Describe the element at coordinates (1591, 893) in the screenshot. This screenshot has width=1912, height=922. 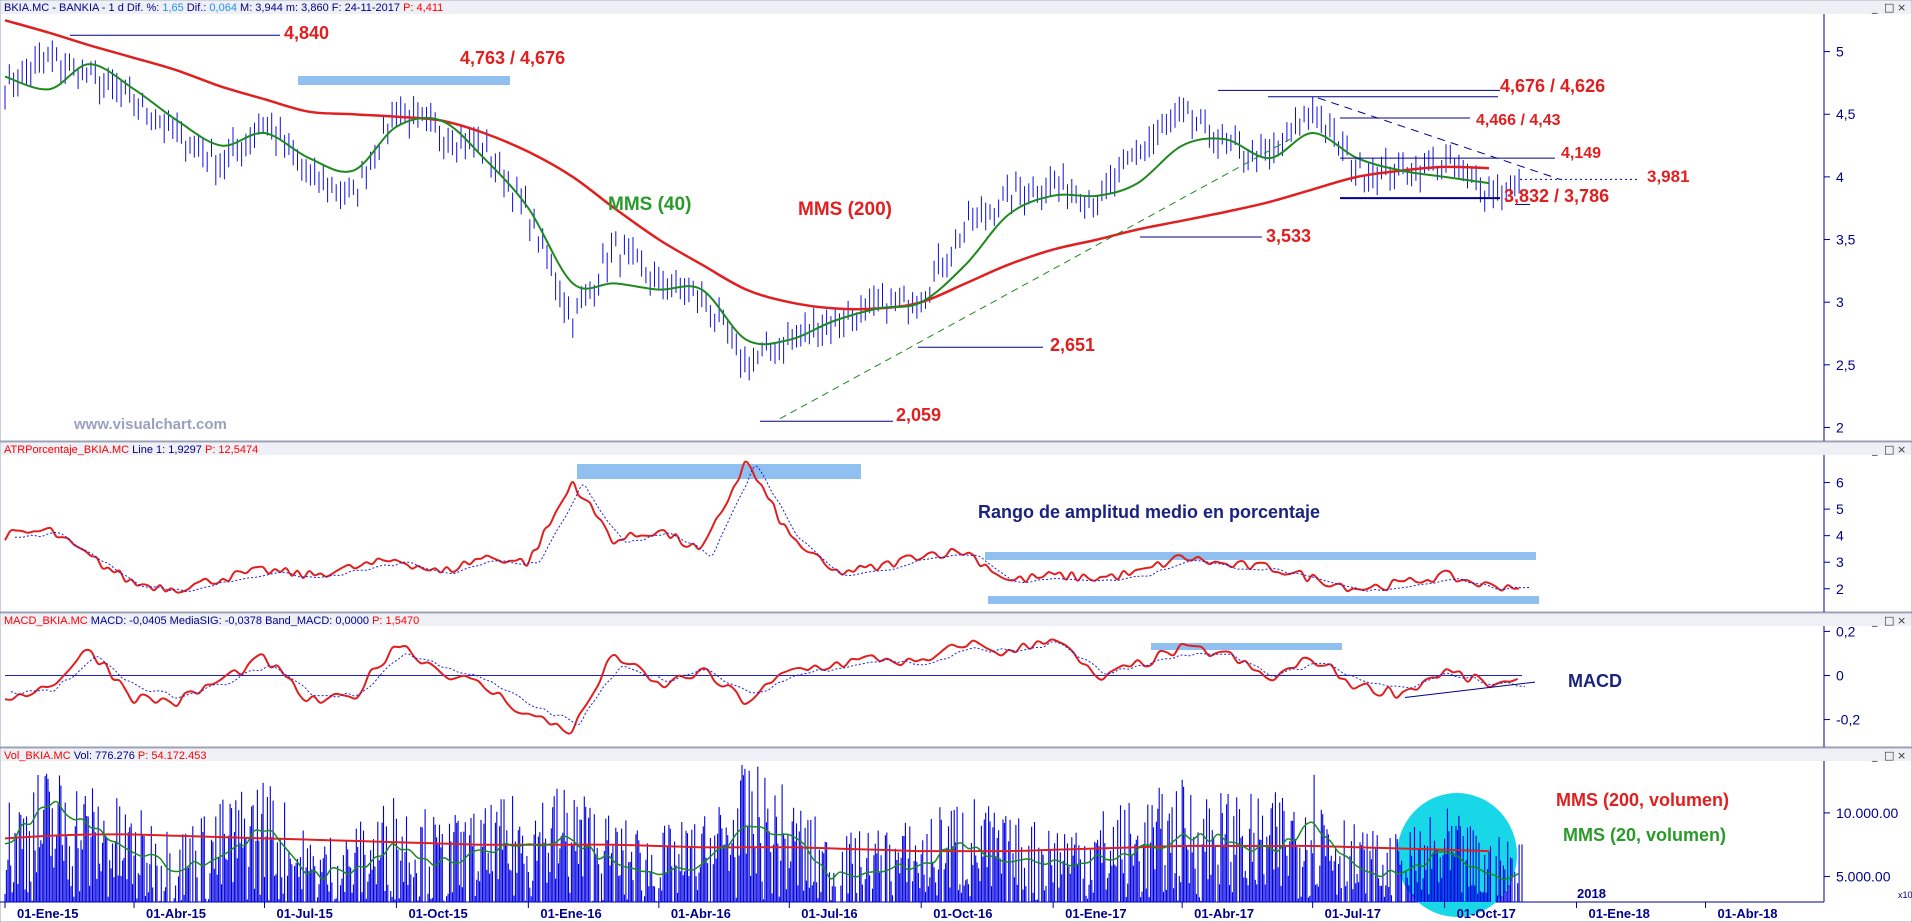
I see `year-marker: 2018` at that location.